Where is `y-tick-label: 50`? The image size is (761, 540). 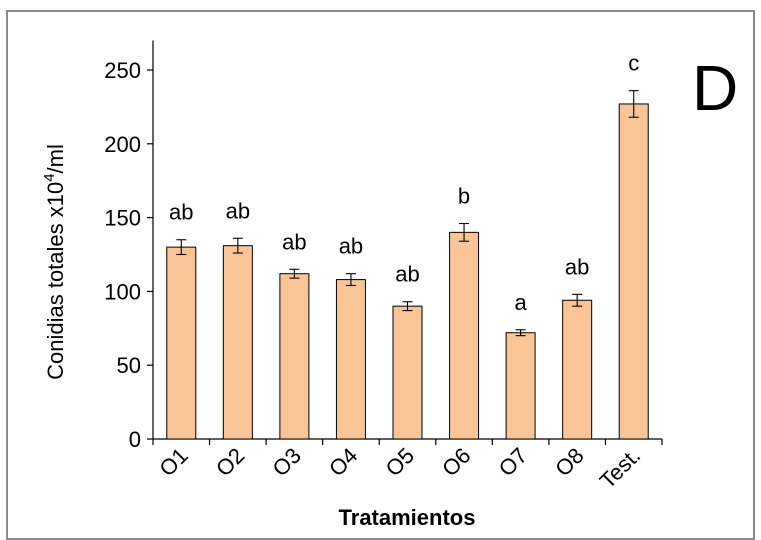 y-tick-label: 50 is located at coordinates (129, 365).